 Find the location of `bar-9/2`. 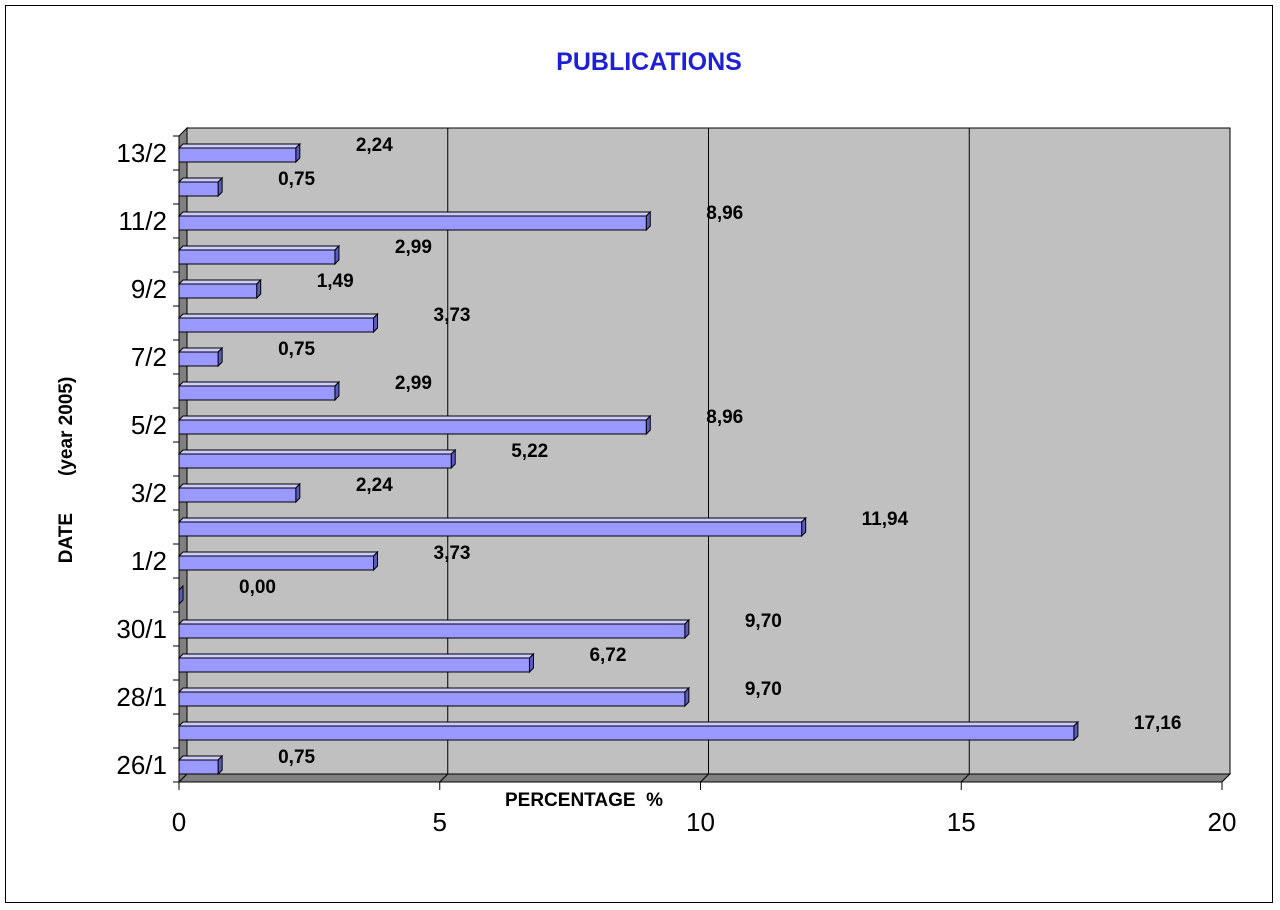

bar-9/2 is located at coordinates (219, 289).